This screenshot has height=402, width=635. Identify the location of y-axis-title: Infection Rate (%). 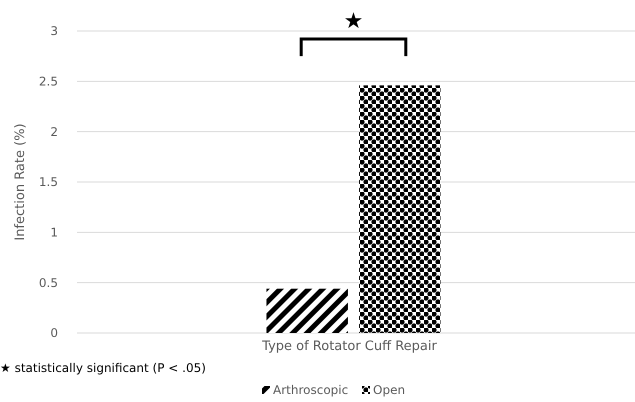
(20, 182).